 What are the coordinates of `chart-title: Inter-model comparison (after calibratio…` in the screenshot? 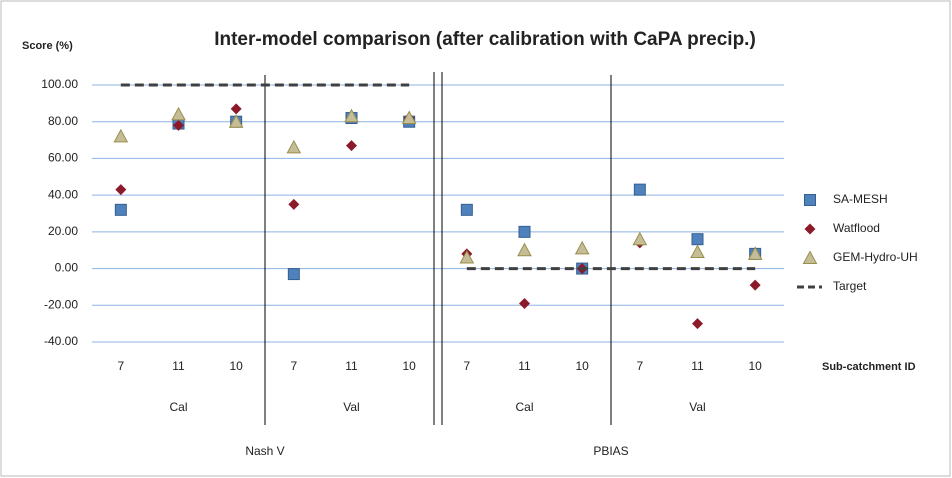 It's located at (485, 39).